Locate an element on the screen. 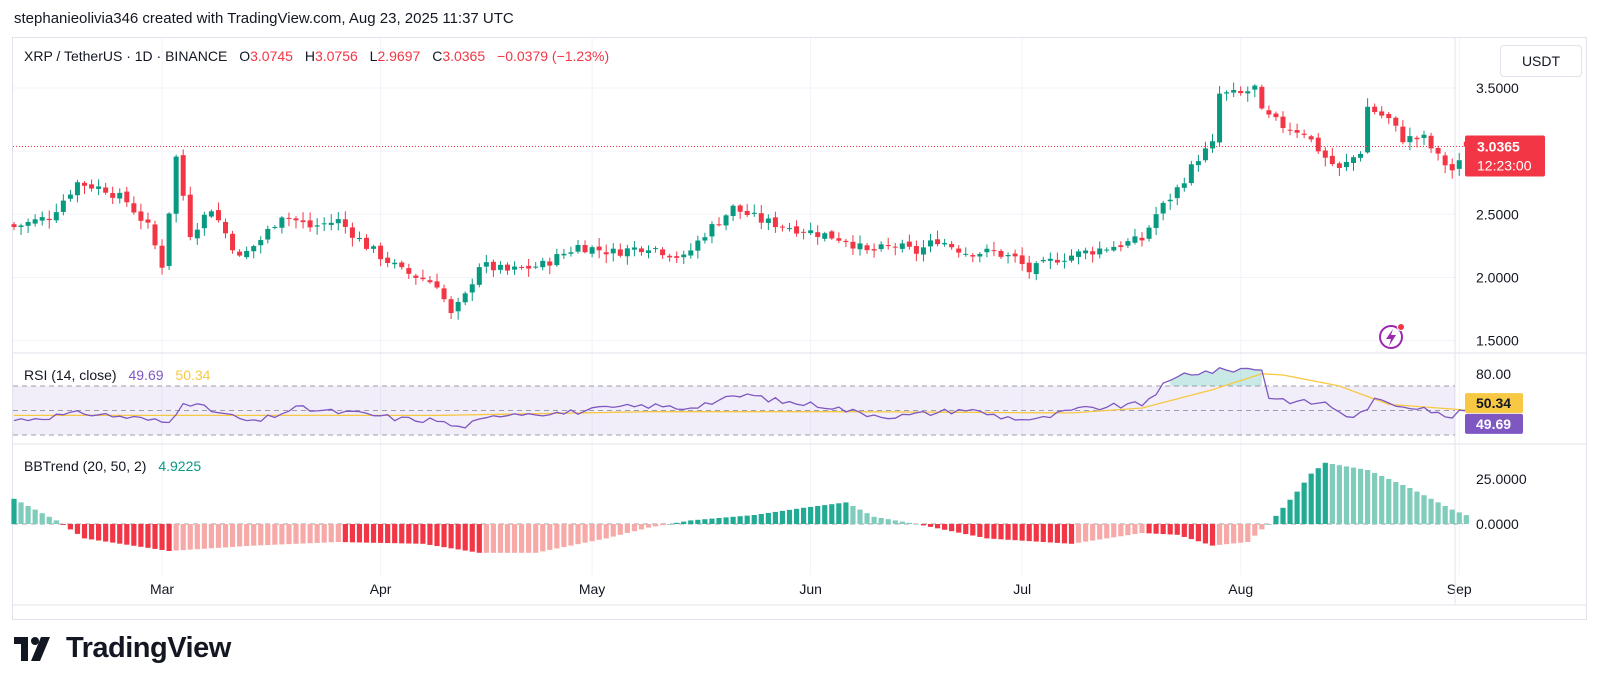 The width and height of the screenshot is (1600, 700). open-label: O is located at coordinates (245, 56).